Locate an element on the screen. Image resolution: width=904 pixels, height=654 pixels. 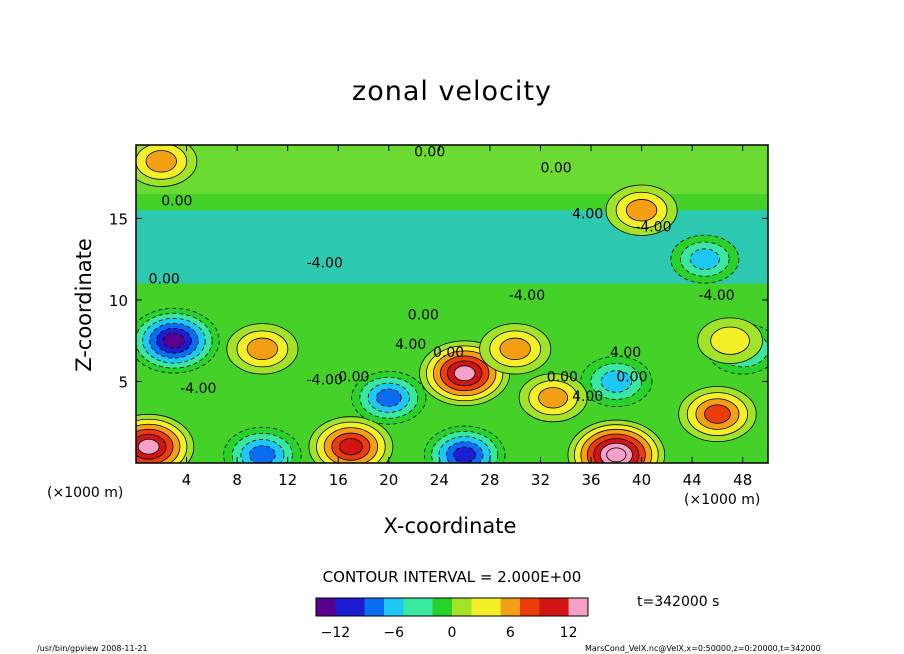
x-tick-label: 32 is located at coordinates (540, 480).